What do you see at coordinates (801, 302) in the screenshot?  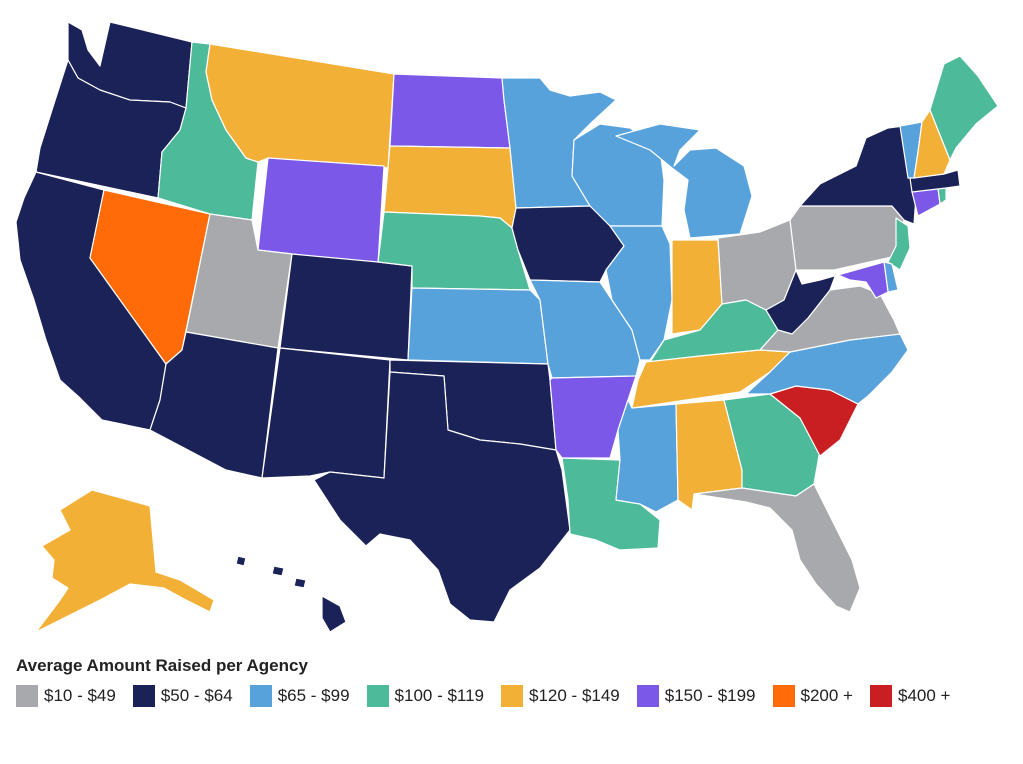 I see `state-west-virginia: West Virginia` at bounding box center [801, 302].